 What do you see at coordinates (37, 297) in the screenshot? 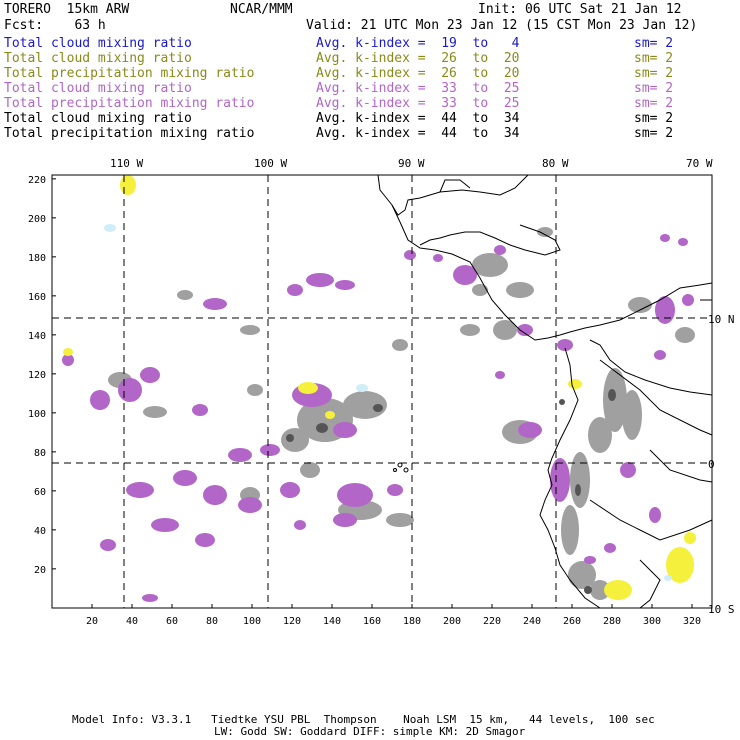
I see `y-tick-label: 160` at bounding box center [37, 297].